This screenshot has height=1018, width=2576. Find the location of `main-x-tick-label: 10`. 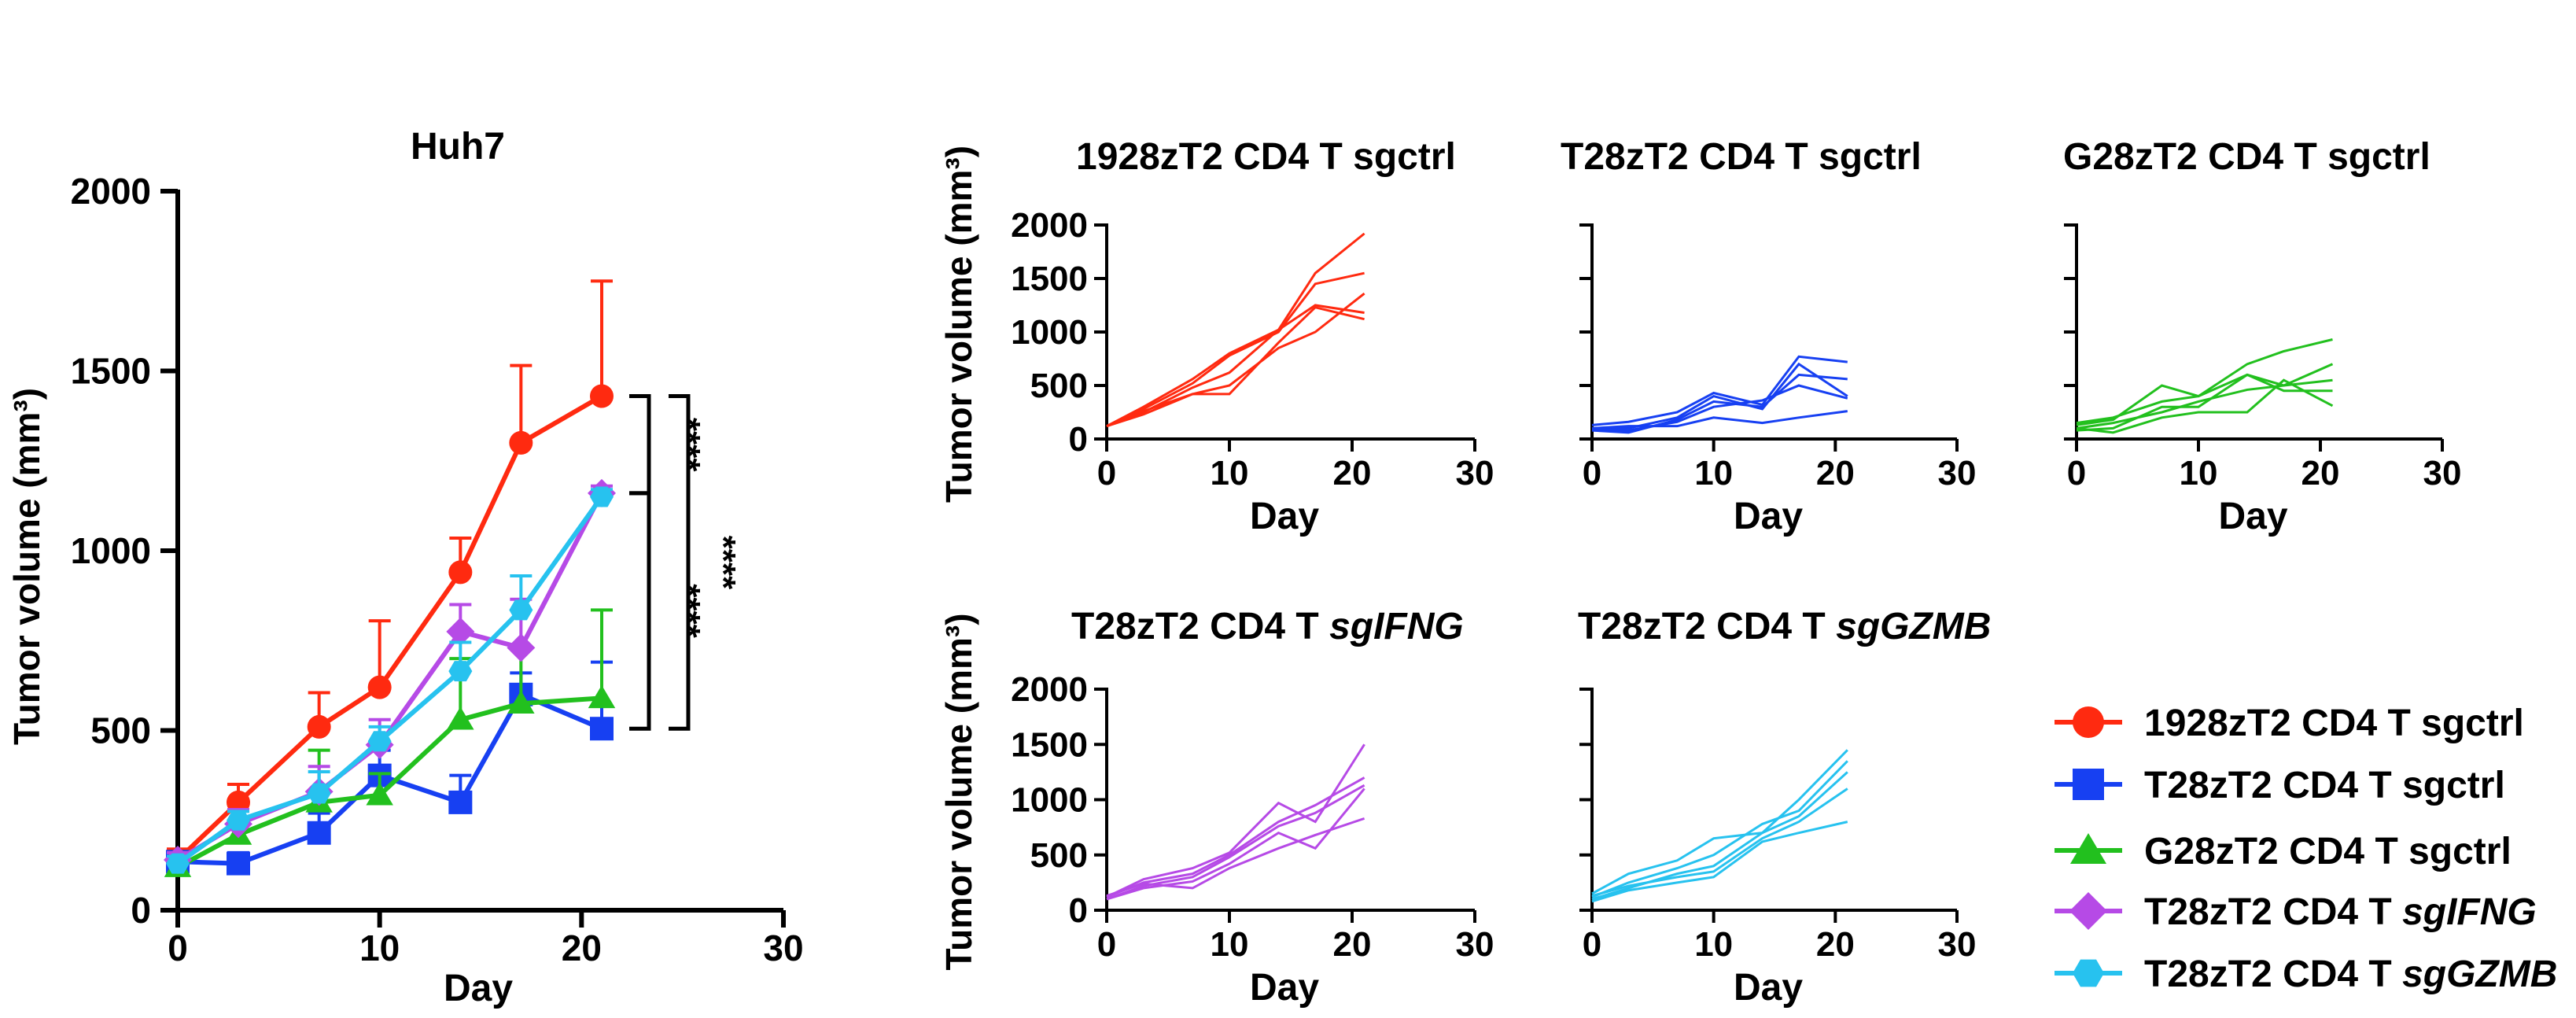

main-x-tick-label: 10 is located at coordinates (379, 948).